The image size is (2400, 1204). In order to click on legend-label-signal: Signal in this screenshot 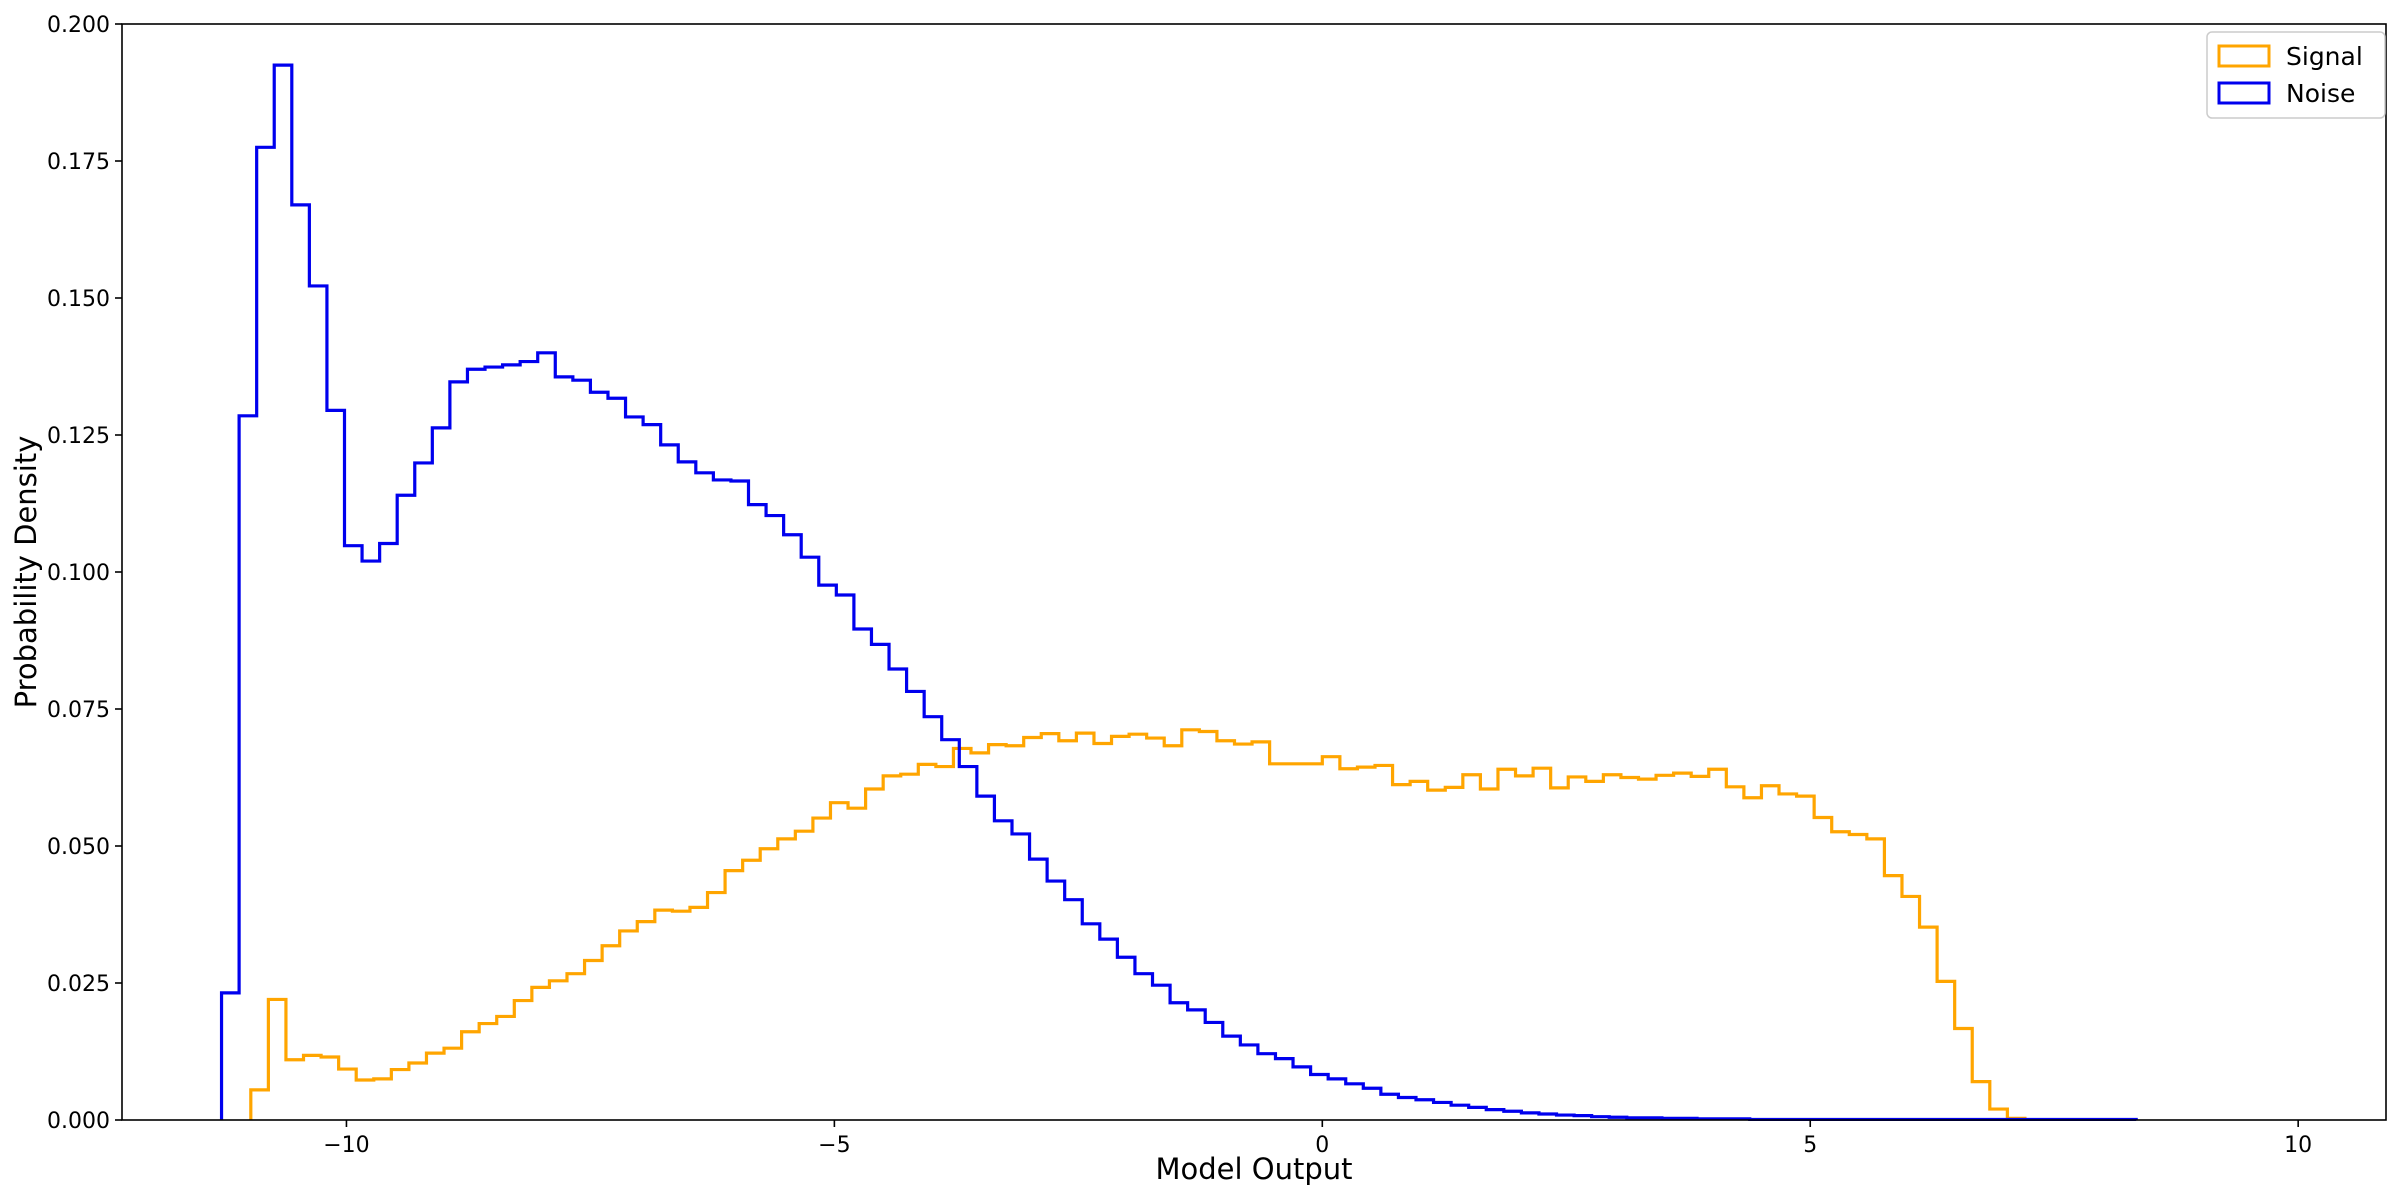, I will do `click(2324, 56)`.